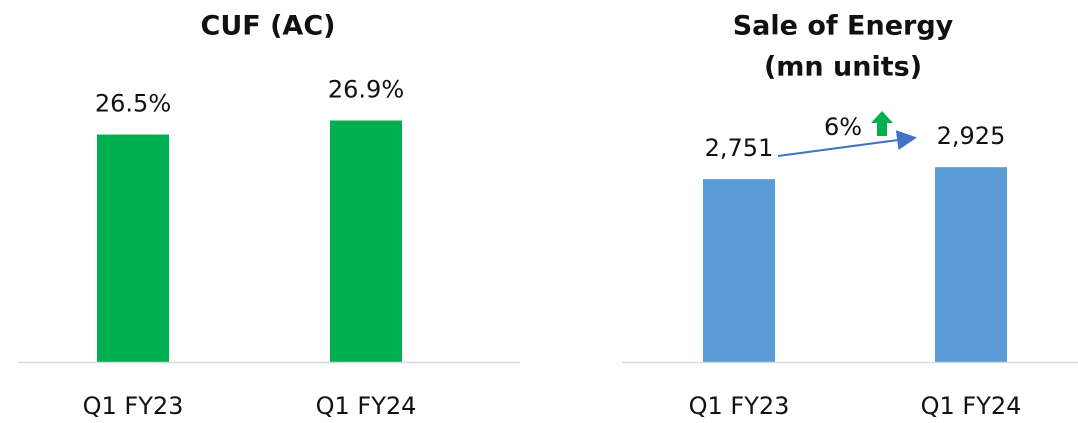 This screenshot has width=1078, height=423. I want to click on chart-title: (mn units), so click(843, 67).